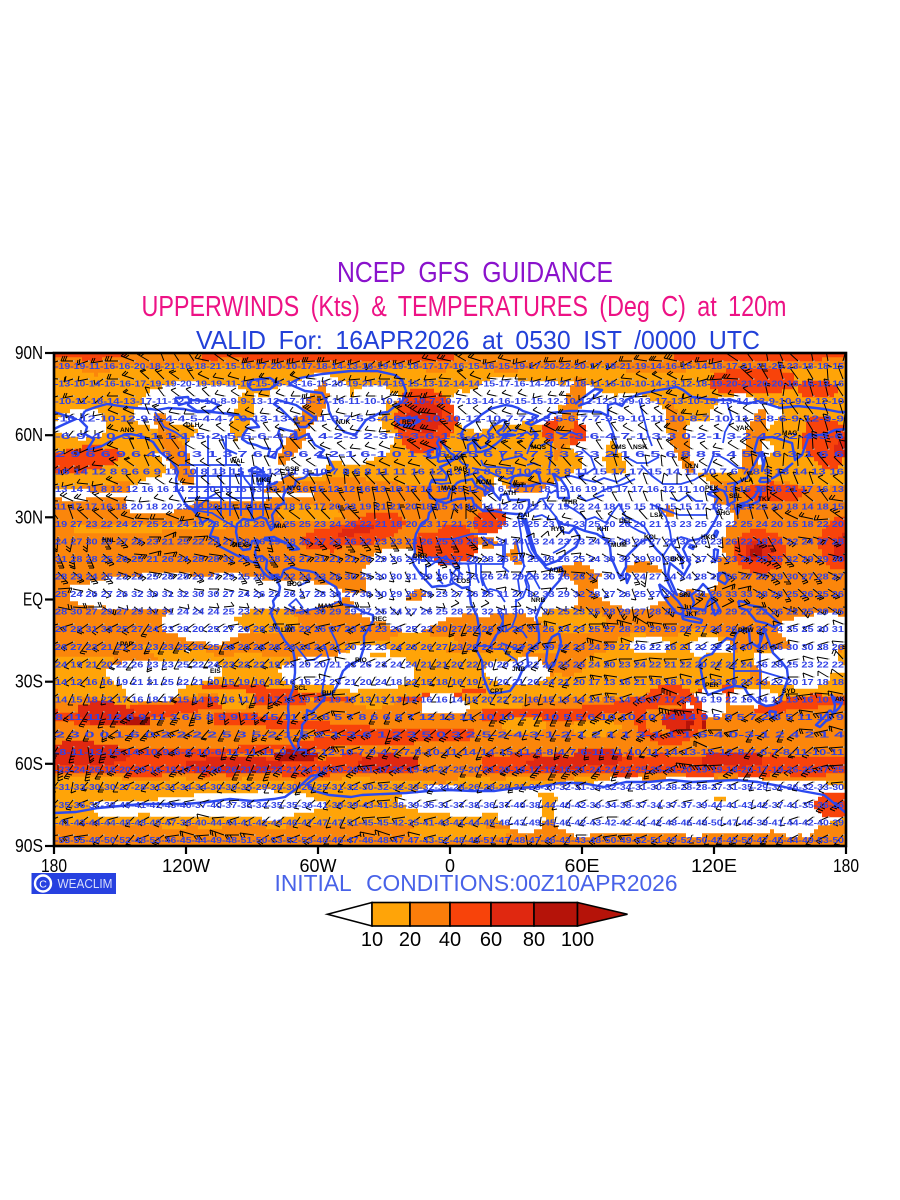  Describe the element at coordinates (746, 630) in the screenshot. I see `svg-text: DRW` at that location.